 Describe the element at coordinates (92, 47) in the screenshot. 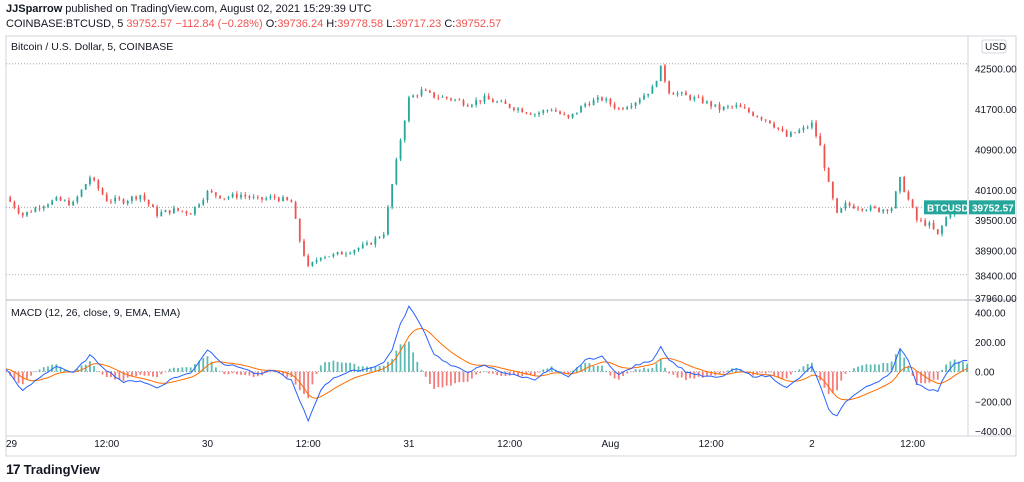

I see `price-pane-title: Bitcoin / U.S. Dollar, 5, COINBASE` at that location.